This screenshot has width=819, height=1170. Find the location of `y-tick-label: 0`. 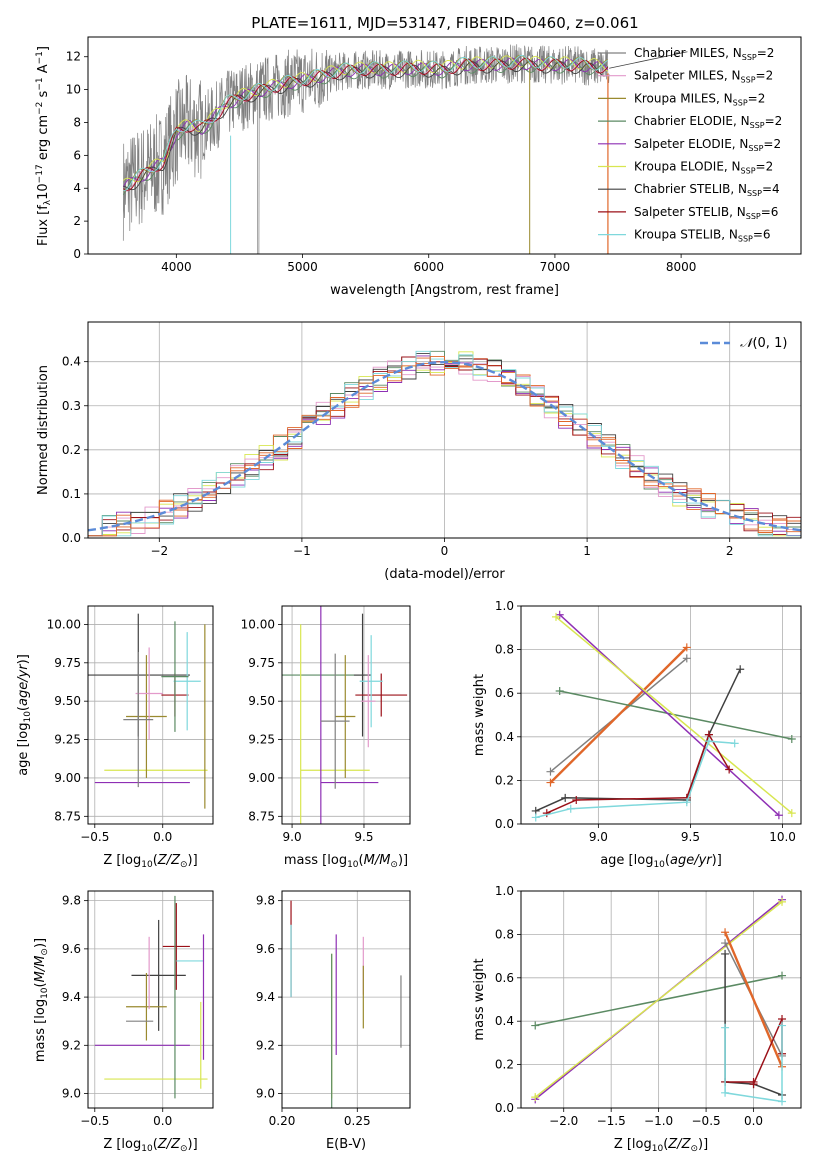

y-tick-label: 0 is located at coordinates (77, 254).